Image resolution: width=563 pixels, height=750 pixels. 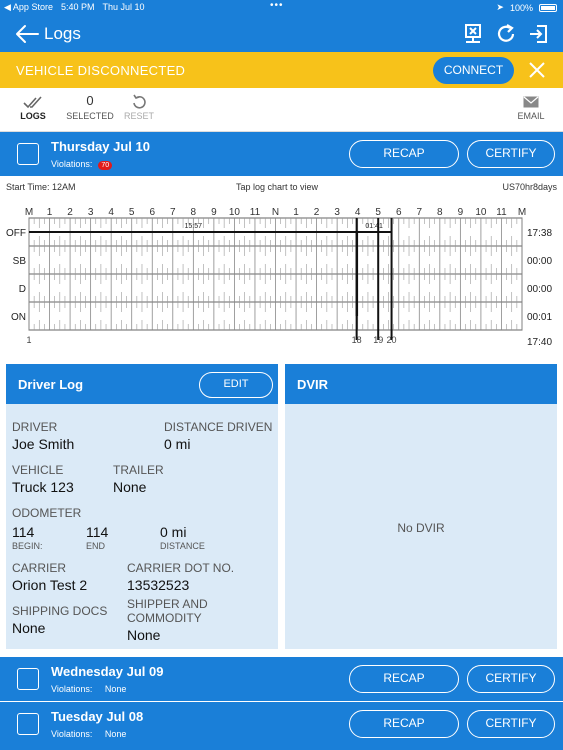 I want to click on vehicle-field: VEHICLE Truck 123, so click(x=43, y=479).